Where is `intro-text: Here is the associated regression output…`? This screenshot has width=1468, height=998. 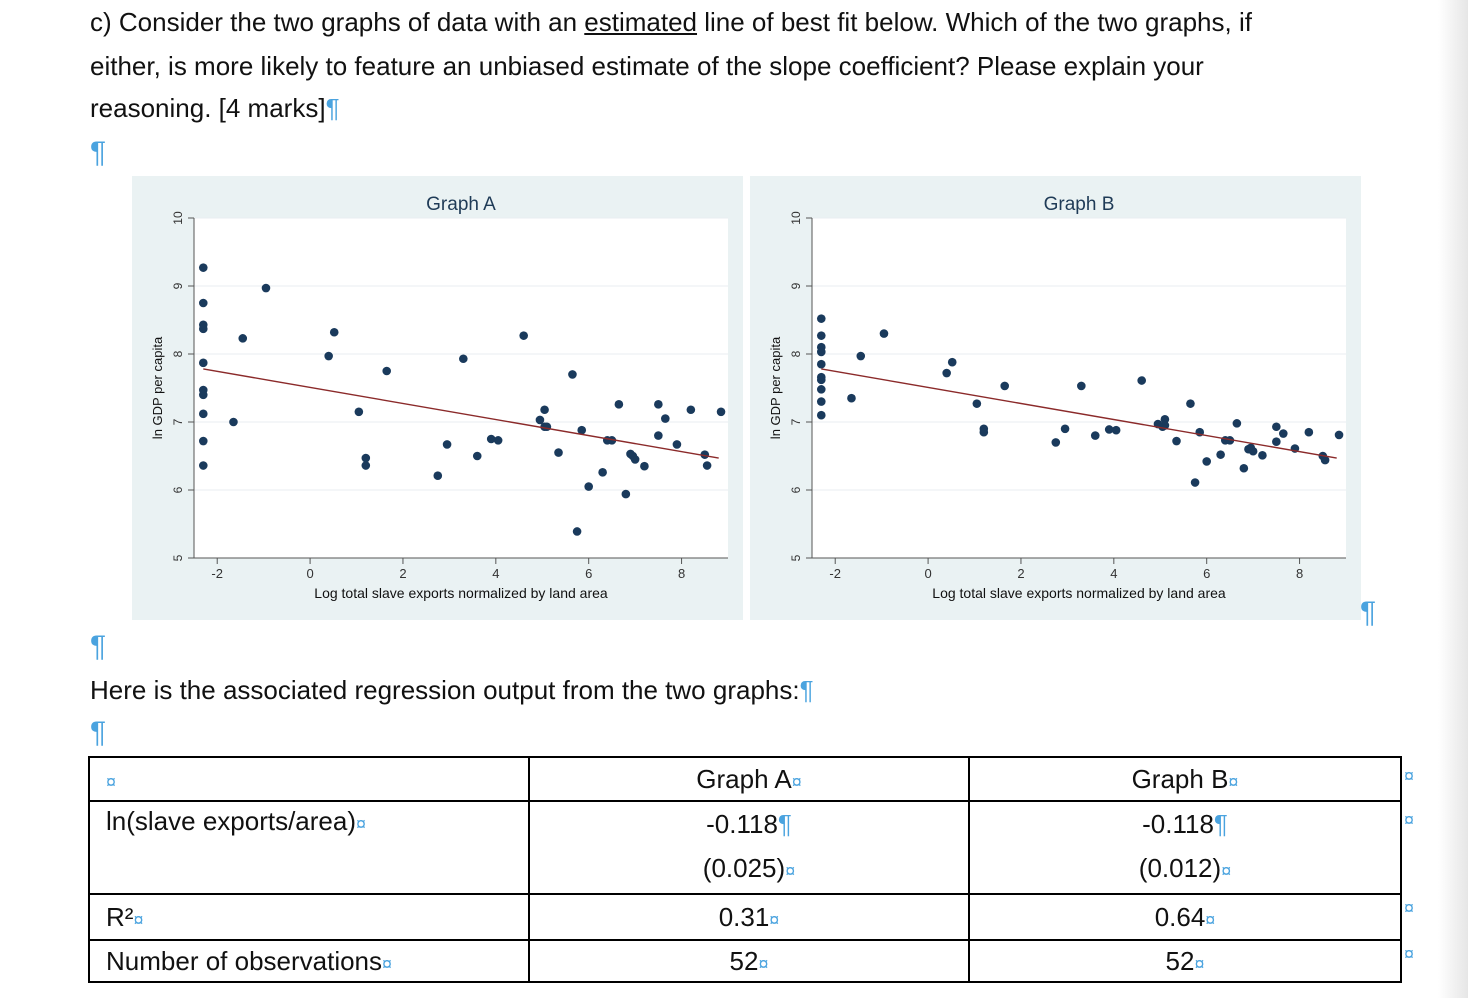 intro-text: Here is the associated regression output… is located at coordinates (445, 690).